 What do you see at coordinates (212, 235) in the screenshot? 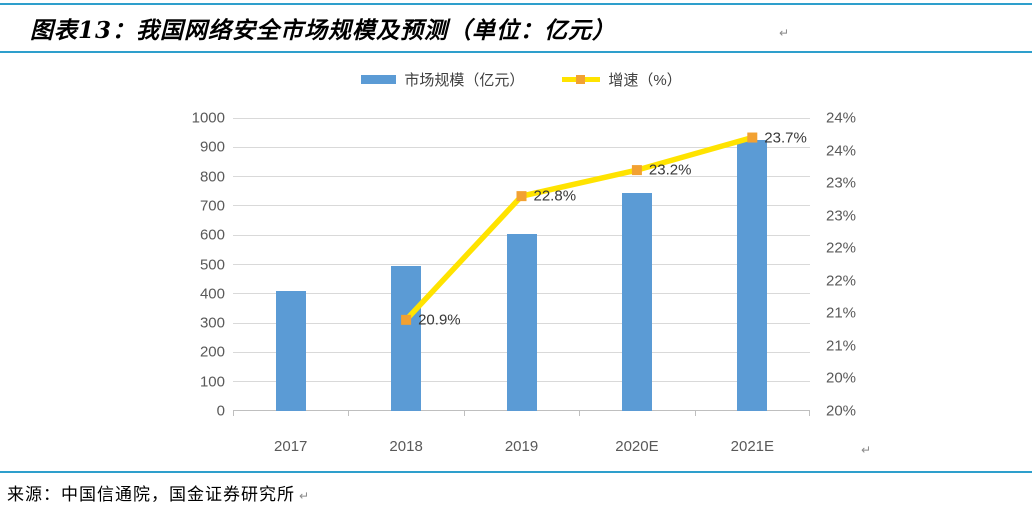
I see `y-axis-label: 600` at bounding box center [212, 235].